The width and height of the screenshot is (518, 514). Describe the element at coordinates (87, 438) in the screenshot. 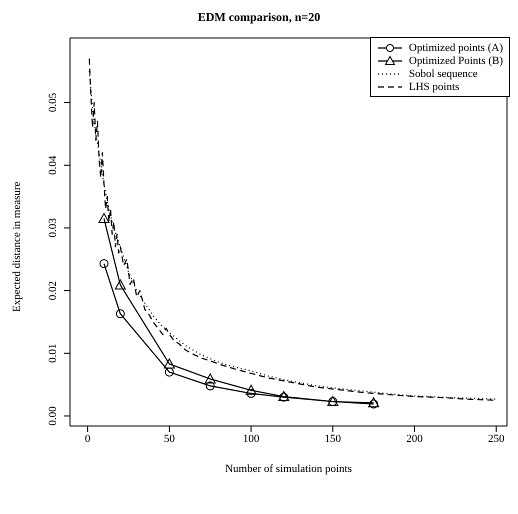

I see `x-tick-label: 0` at that location.